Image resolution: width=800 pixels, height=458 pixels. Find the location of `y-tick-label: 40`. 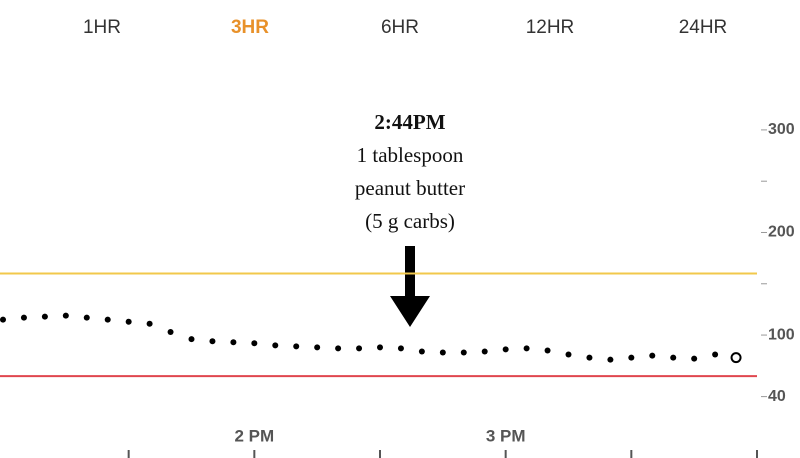

y-tick-label: 40 is located at coordinates (777, 396).